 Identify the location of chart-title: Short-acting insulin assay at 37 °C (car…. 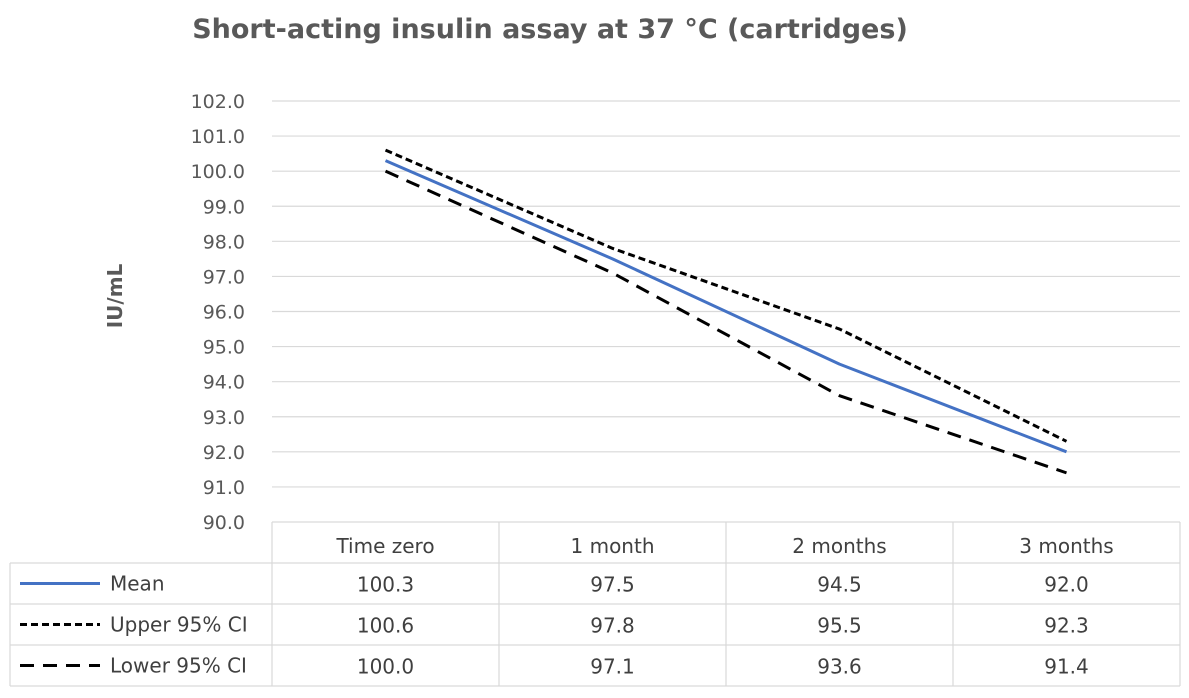
(550, 29).